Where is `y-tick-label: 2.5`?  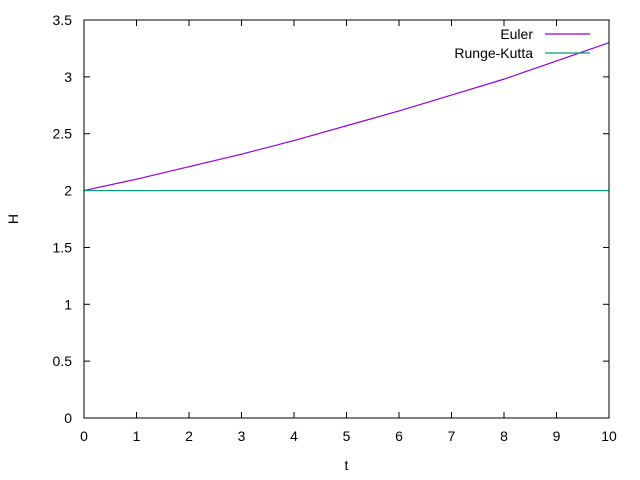
y-tick-label: 2.5 is located at coordinates (63, 134).